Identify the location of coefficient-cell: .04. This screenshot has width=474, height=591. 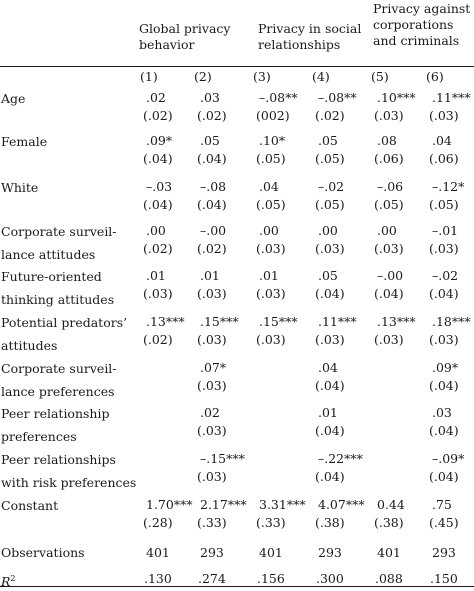
(442, 140).